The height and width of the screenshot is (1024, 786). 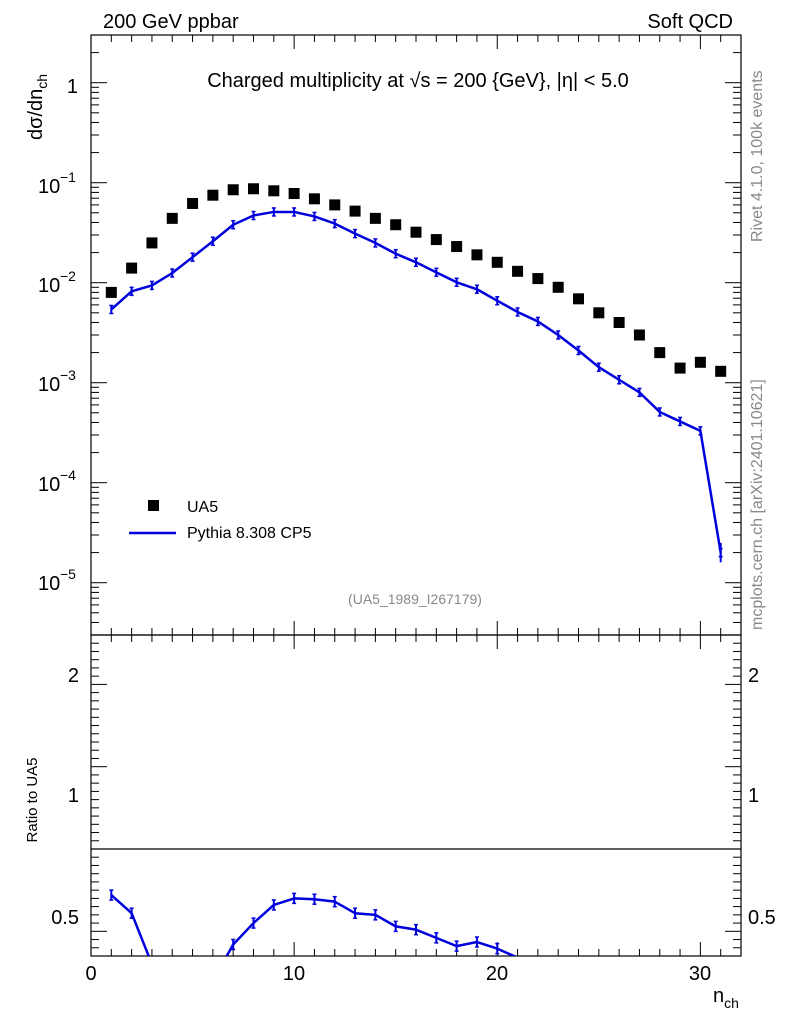 What do you see at coordinates (68, 177) in the screenshot?
I see `y-tick-exponent: −1` at bounding box center [68, 177].